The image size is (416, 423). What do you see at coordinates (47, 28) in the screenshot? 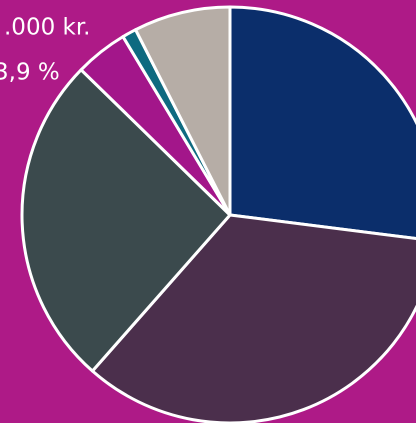
I see `annotation: .000 kr.` at bounding box center [47, 28].